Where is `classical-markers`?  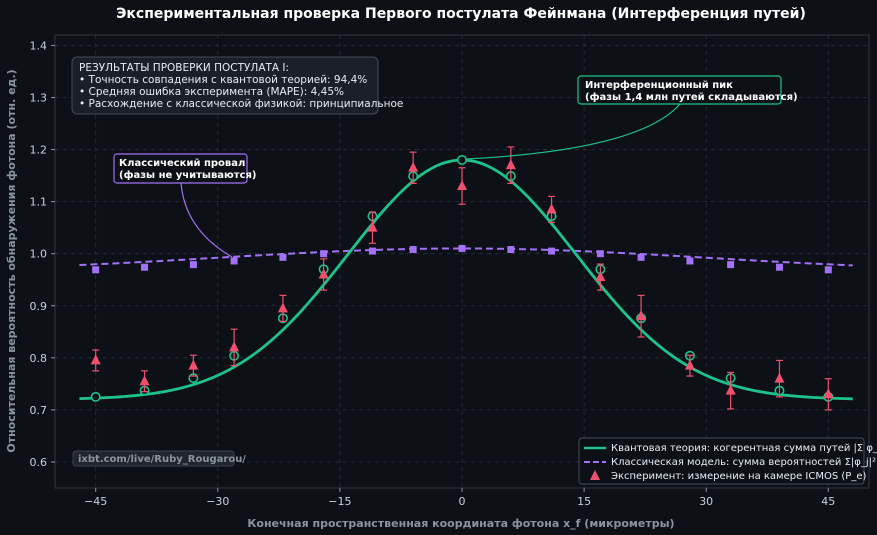
classical-markers is located at coordinates (462, 259).